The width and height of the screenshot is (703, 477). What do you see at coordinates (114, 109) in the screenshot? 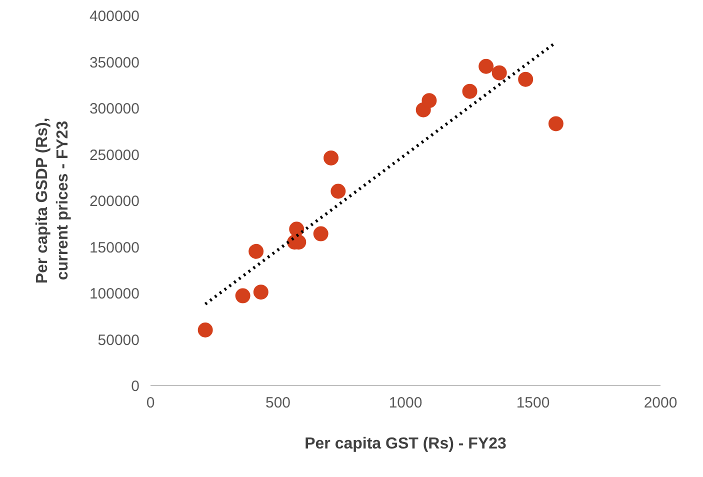
I see `y-tick-label: 300000` at bounding box center [114, 109].